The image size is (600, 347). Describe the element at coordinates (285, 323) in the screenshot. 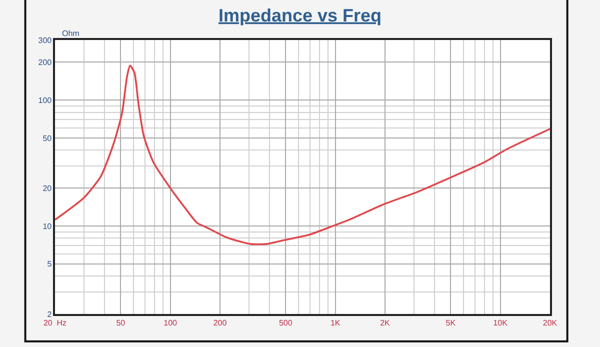

I see `x-tick-label: 500` at that location.